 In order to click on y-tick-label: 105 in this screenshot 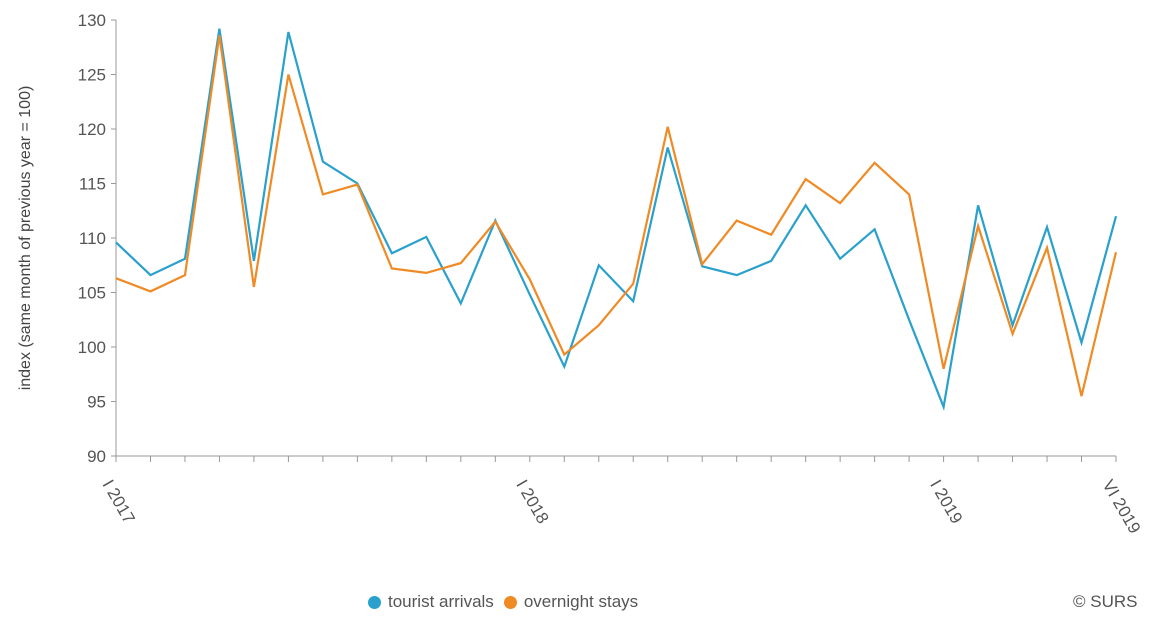, I will do `click(92, 293)`.